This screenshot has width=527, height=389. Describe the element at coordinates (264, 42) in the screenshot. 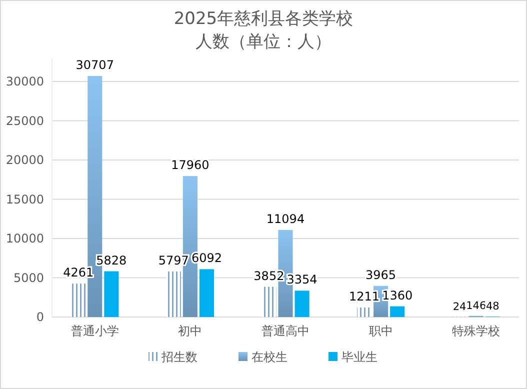

I see `chart-subtitle: 人数（单位：人）` at that location.